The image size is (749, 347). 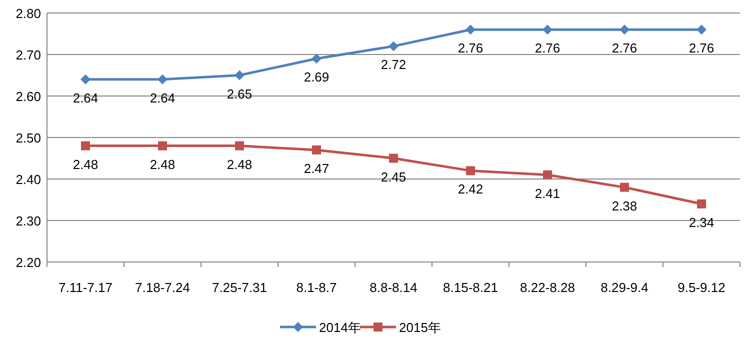 What do you see at coordinates (28, 221) in the screenshot?
I see `y-tick-label: 2.30` at bounding box center [28, 221].